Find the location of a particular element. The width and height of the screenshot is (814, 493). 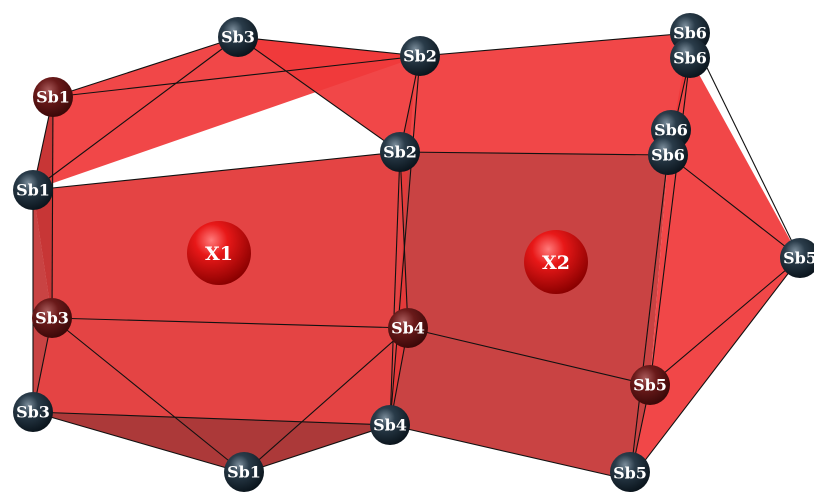

atom-sb4-low: Sb4 is located at coordinates (390, 425).